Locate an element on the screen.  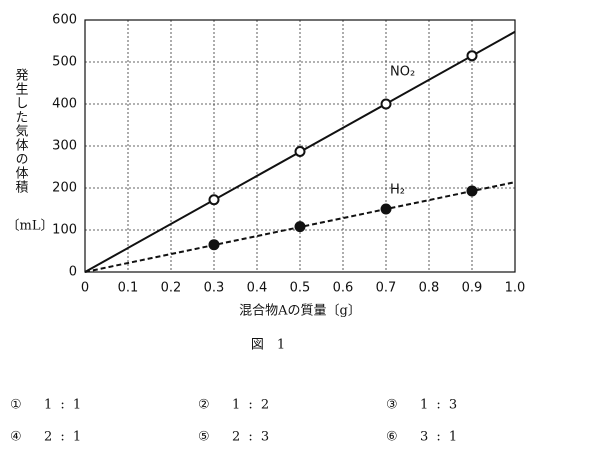
option-number: ③ is located at coordinates (392, 405).